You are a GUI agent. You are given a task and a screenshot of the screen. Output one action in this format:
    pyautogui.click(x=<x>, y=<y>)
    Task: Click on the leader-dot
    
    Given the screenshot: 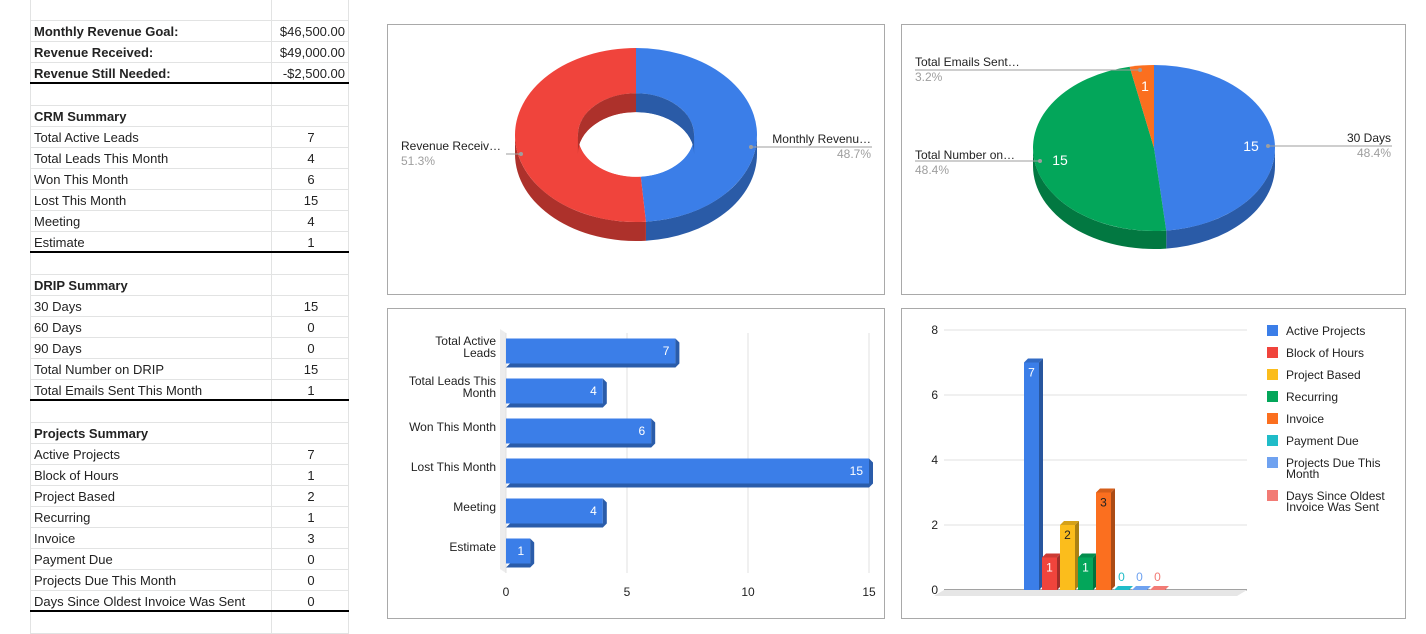 What is the action you would take?
    pyautogui.click(x=1040, y=161)
    